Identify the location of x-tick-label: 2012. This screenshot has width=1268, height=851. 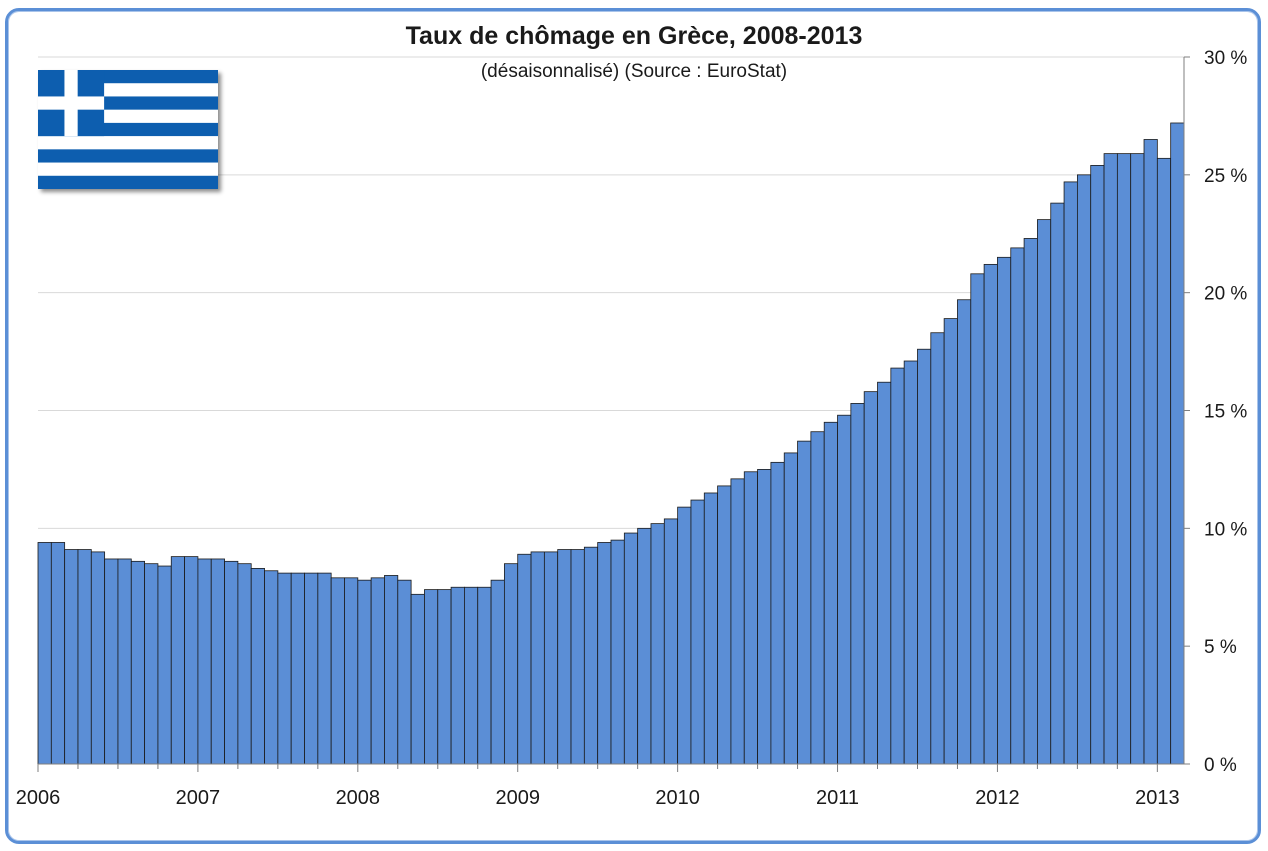
(997, 798).